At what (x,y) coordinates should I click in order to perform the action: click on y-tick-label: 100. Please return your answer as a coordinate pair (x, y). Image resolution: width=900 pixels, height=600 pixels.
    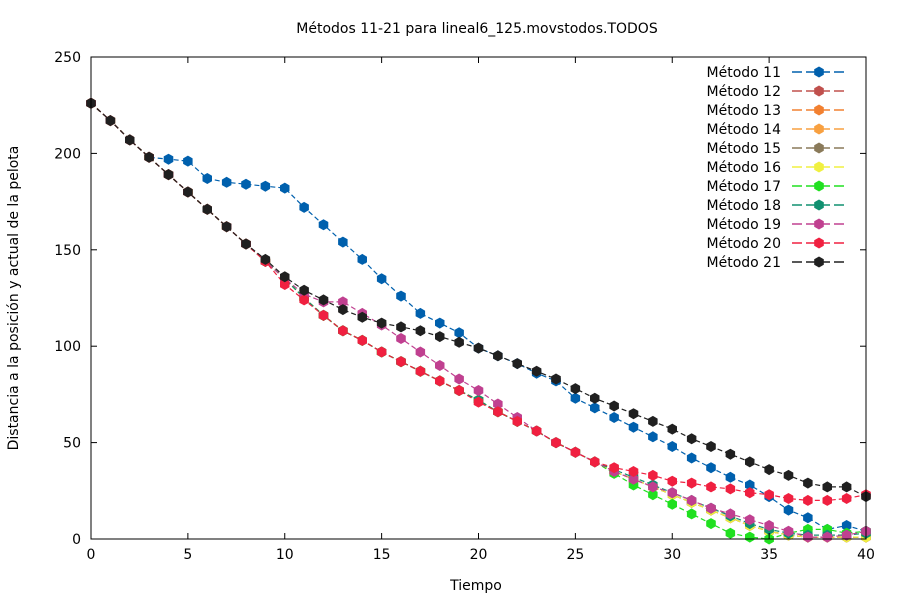
    Looking at the image, I should click on (67, 347).